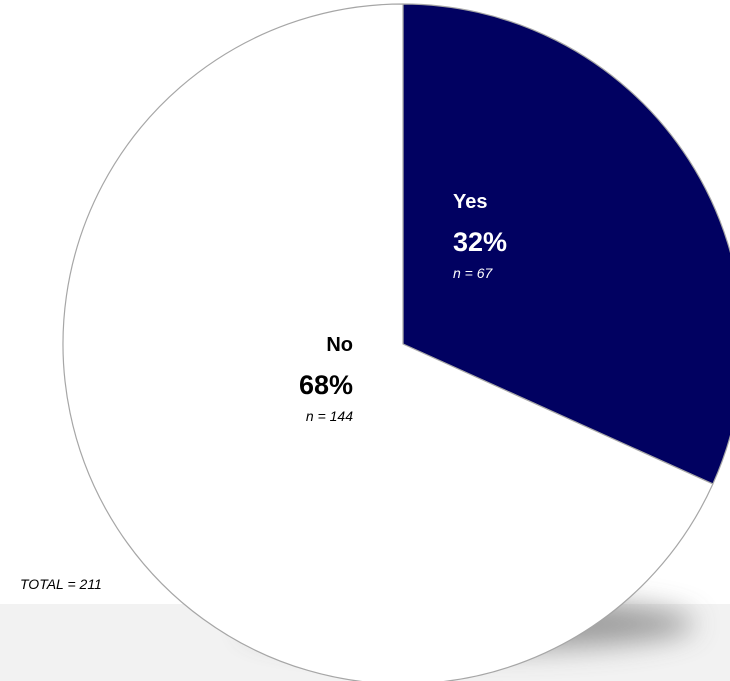 The image size is (730, 681). What do you see at coordinates (473, 273) in the screenshot?
I see `slice-n-yes: n = 67` at bounding box center [473, 273].